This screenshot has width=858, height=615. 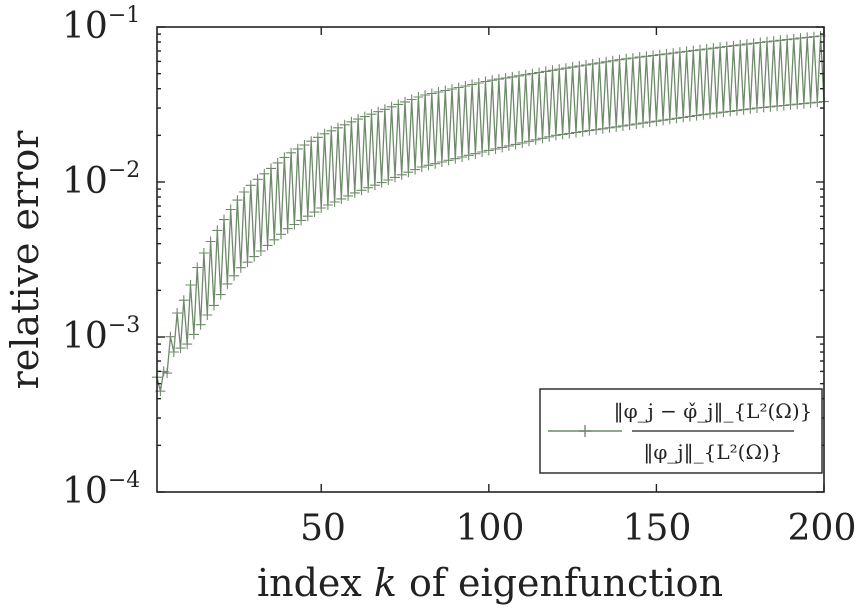 I want to click on legend-marker-sample, so click(x=585, y=431).